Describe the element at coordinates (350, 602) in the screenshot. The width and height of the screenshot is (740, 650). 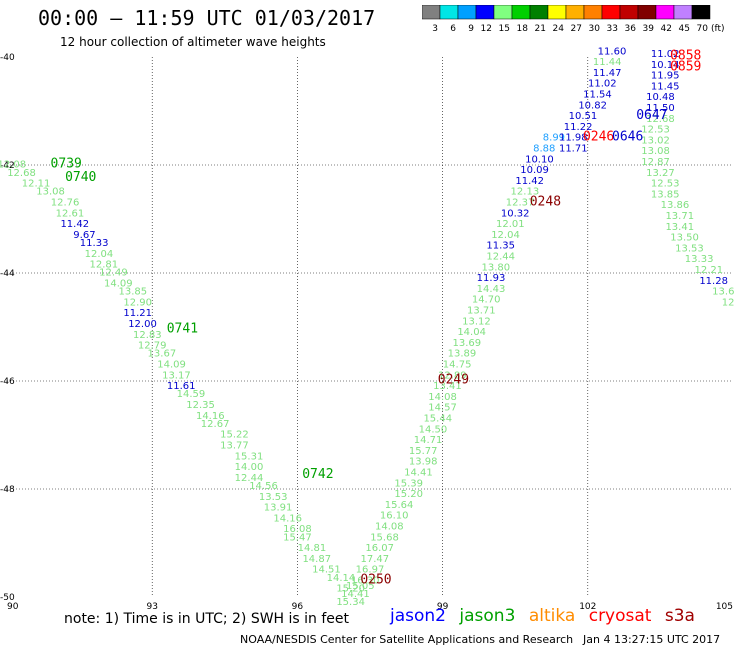
I see `wave-height-point: 15.34` at that location.